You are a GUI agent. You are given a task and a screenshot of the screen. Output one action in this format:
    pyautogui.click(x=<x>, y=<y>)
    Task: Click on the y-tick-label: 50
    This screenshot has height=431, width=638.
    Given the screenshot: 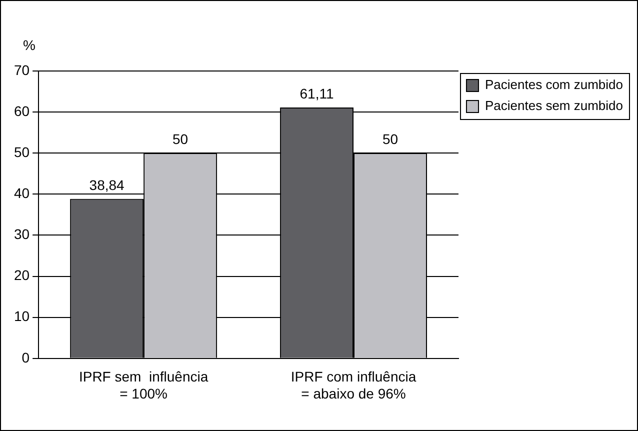 What is the action you would take?
    pyautogui.click(x=22, y=152)
    